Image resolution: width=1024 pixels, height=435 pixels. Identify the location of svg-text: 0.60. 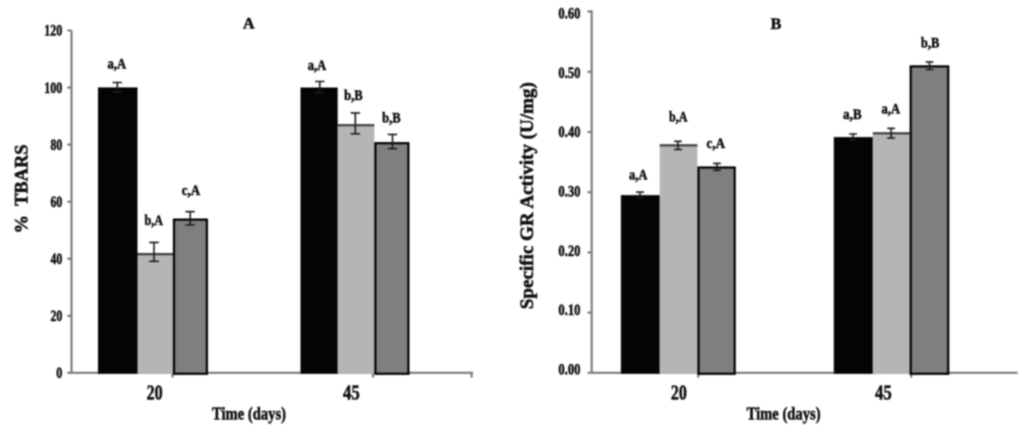
(569, 14).